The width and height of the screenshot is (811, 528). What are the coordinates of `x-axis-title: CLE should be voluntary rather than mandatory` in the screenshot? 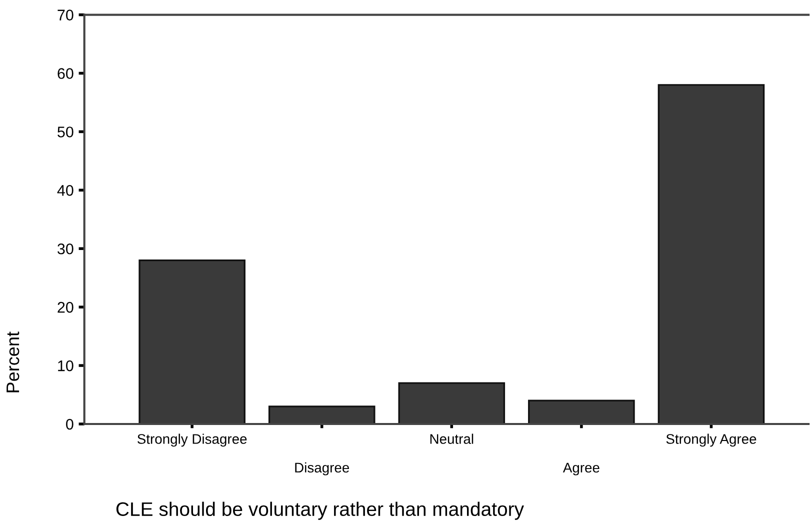 It's located at (320, 511).